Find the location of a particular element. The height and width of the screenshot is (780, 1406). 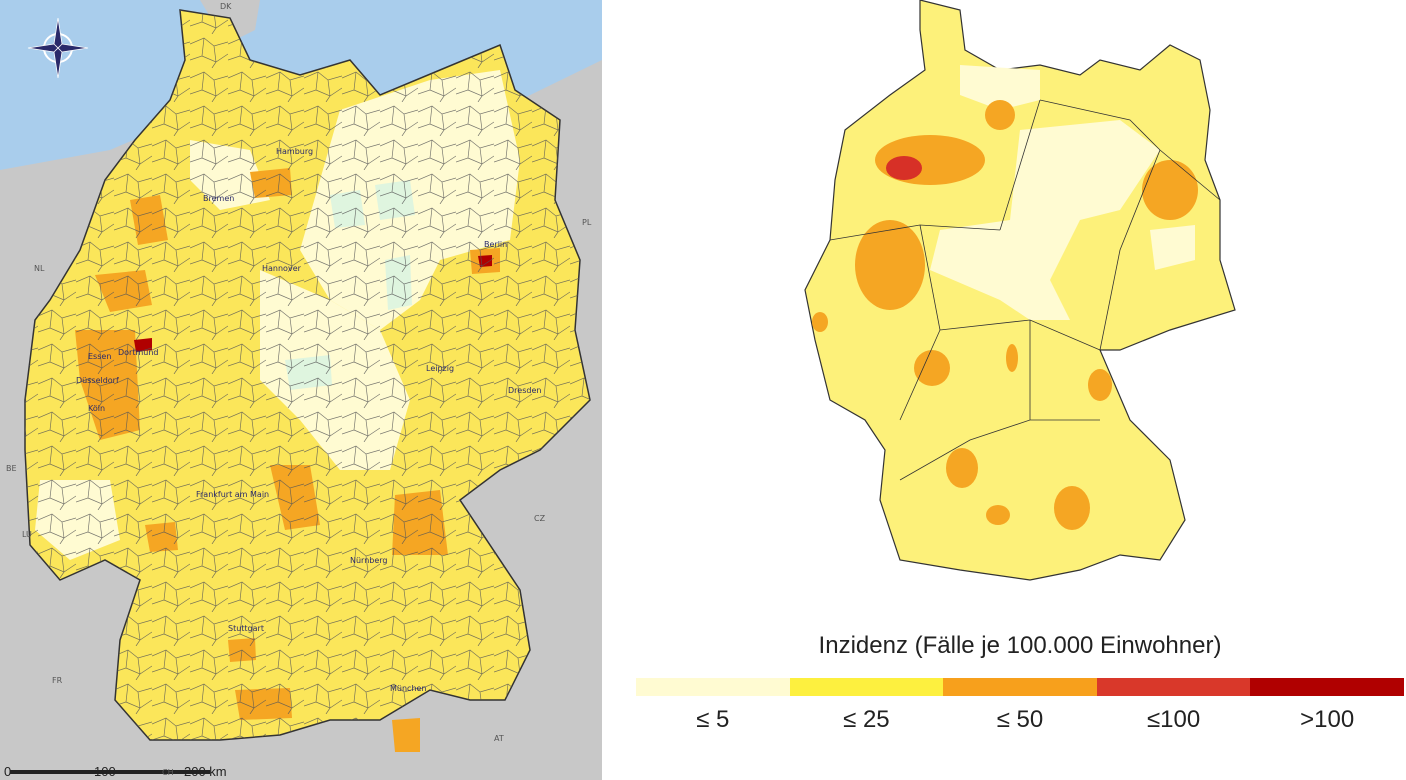

zone-high-stuttgart is located at coordinates (962, 468).